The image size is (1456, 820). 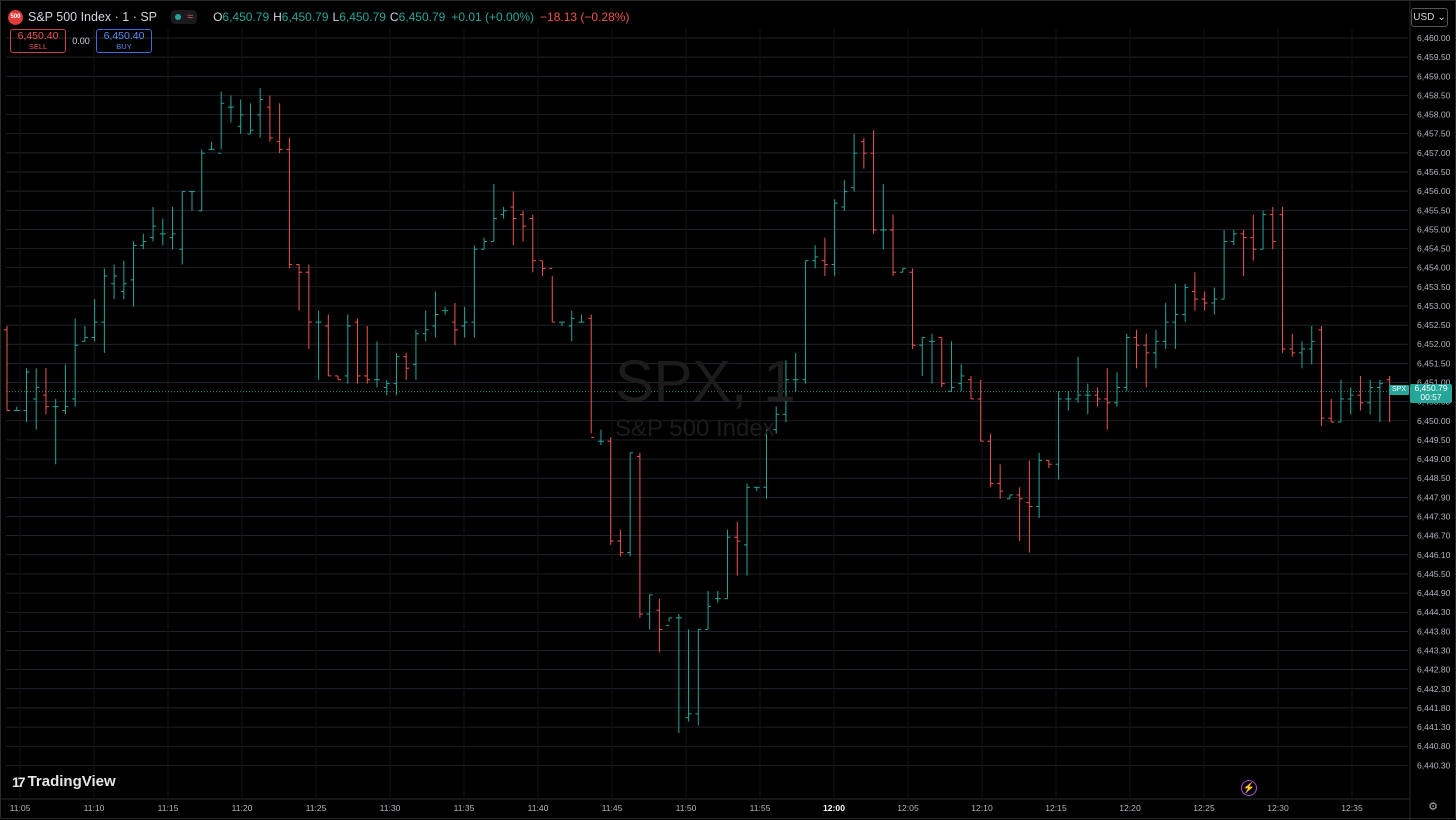 What do you see at coordinates (1429, 17) in the screenshot?
I see `currency-select: USD ⌄` at bounding box center [1429, 17].